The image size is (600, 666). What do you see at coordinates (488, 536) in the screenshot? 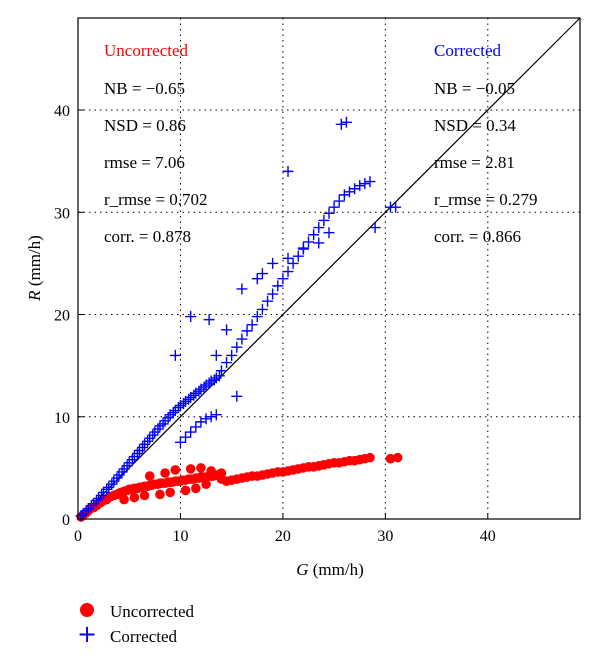
I see `x-tick-label: 40` at bounding box center [488, 536].